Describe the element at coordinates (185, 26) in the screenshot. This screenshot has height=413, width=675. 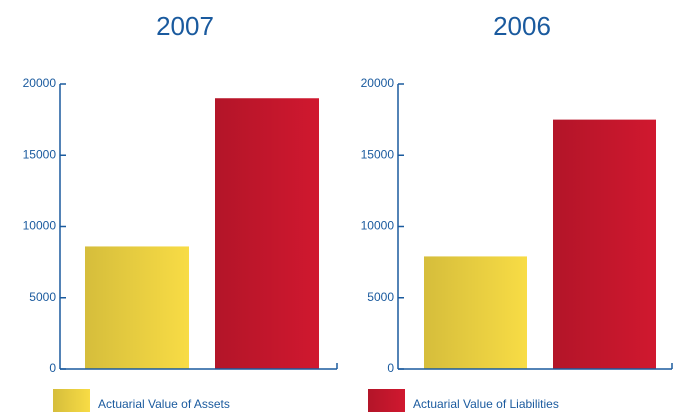
I see `chart-title: 2007` at that location.